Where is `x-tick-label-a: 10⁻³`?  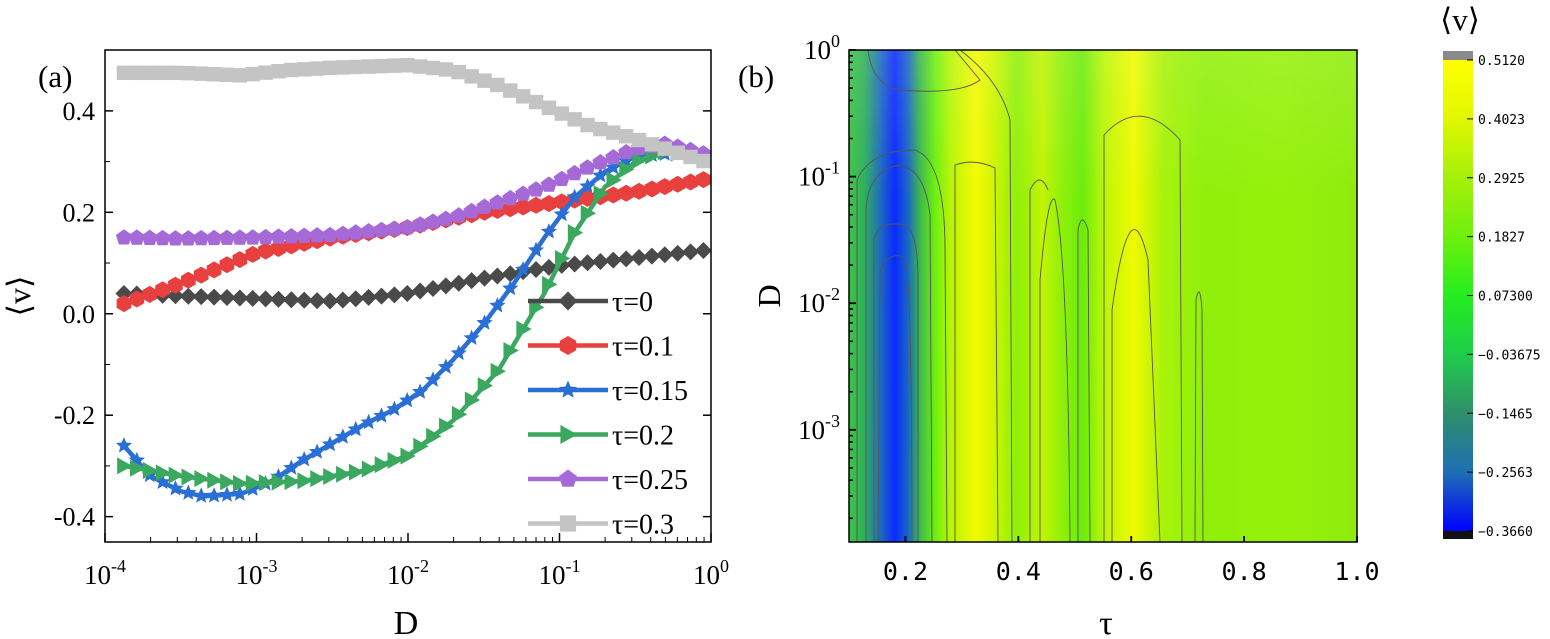 x-tick-label-a: 10⁻³ is located at coordinates (257, 573).